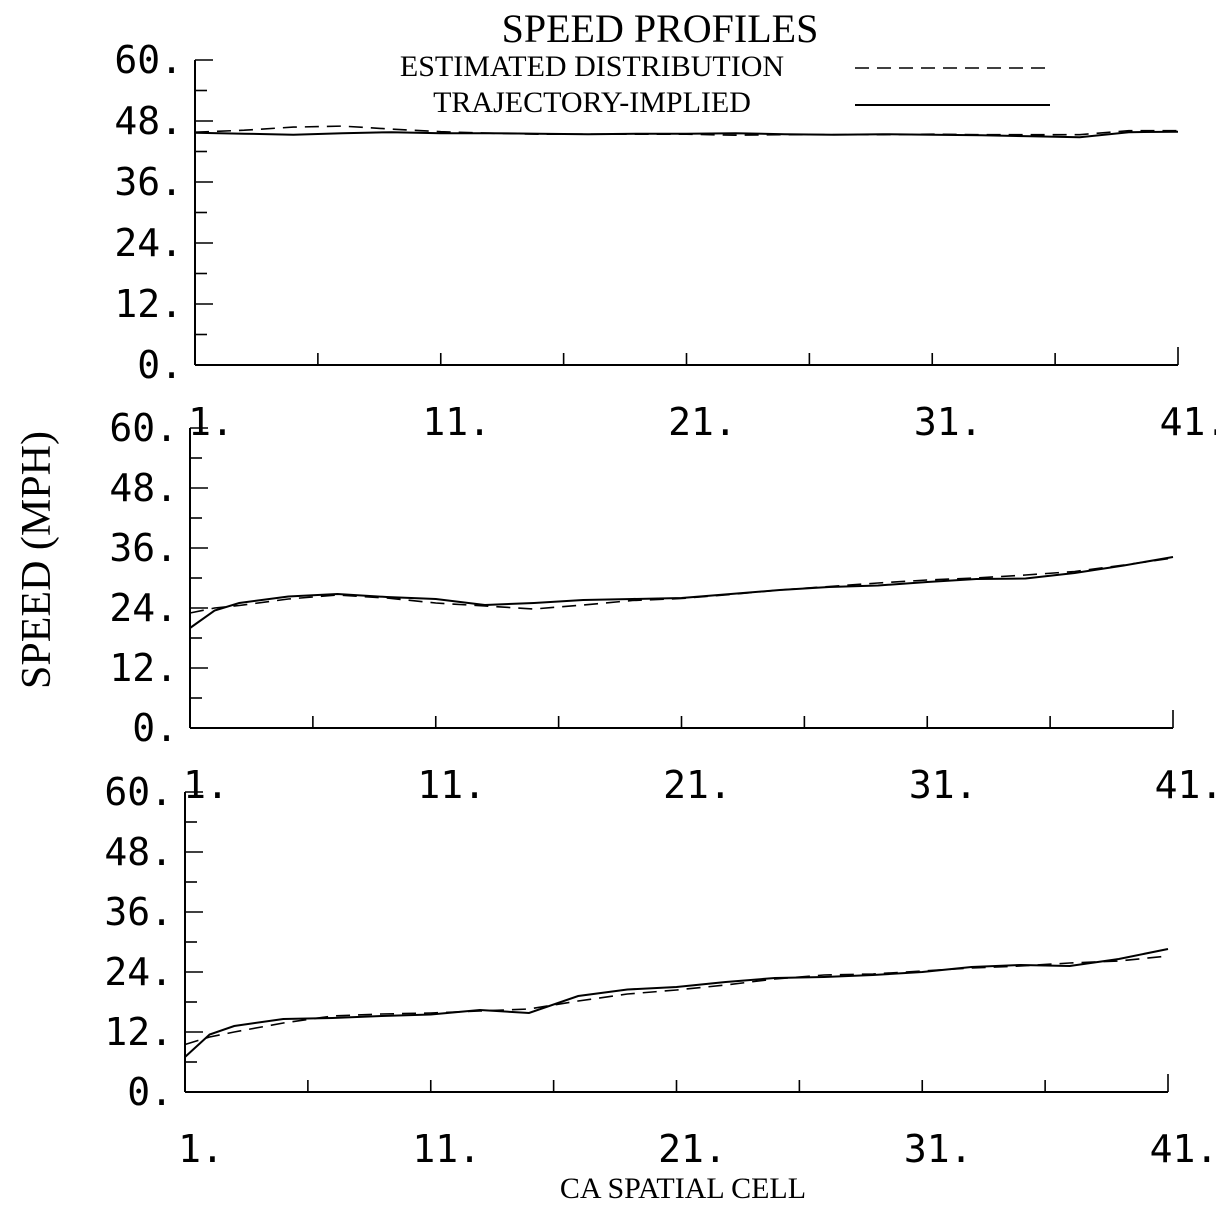 Image resolution: width=1216 pixels, height=1208 pixels. What do you see at coordinates (37, 560) in the screenshot?
I see `y-axis-label: SPEED (MPH)` at bounding box center [37, 560].